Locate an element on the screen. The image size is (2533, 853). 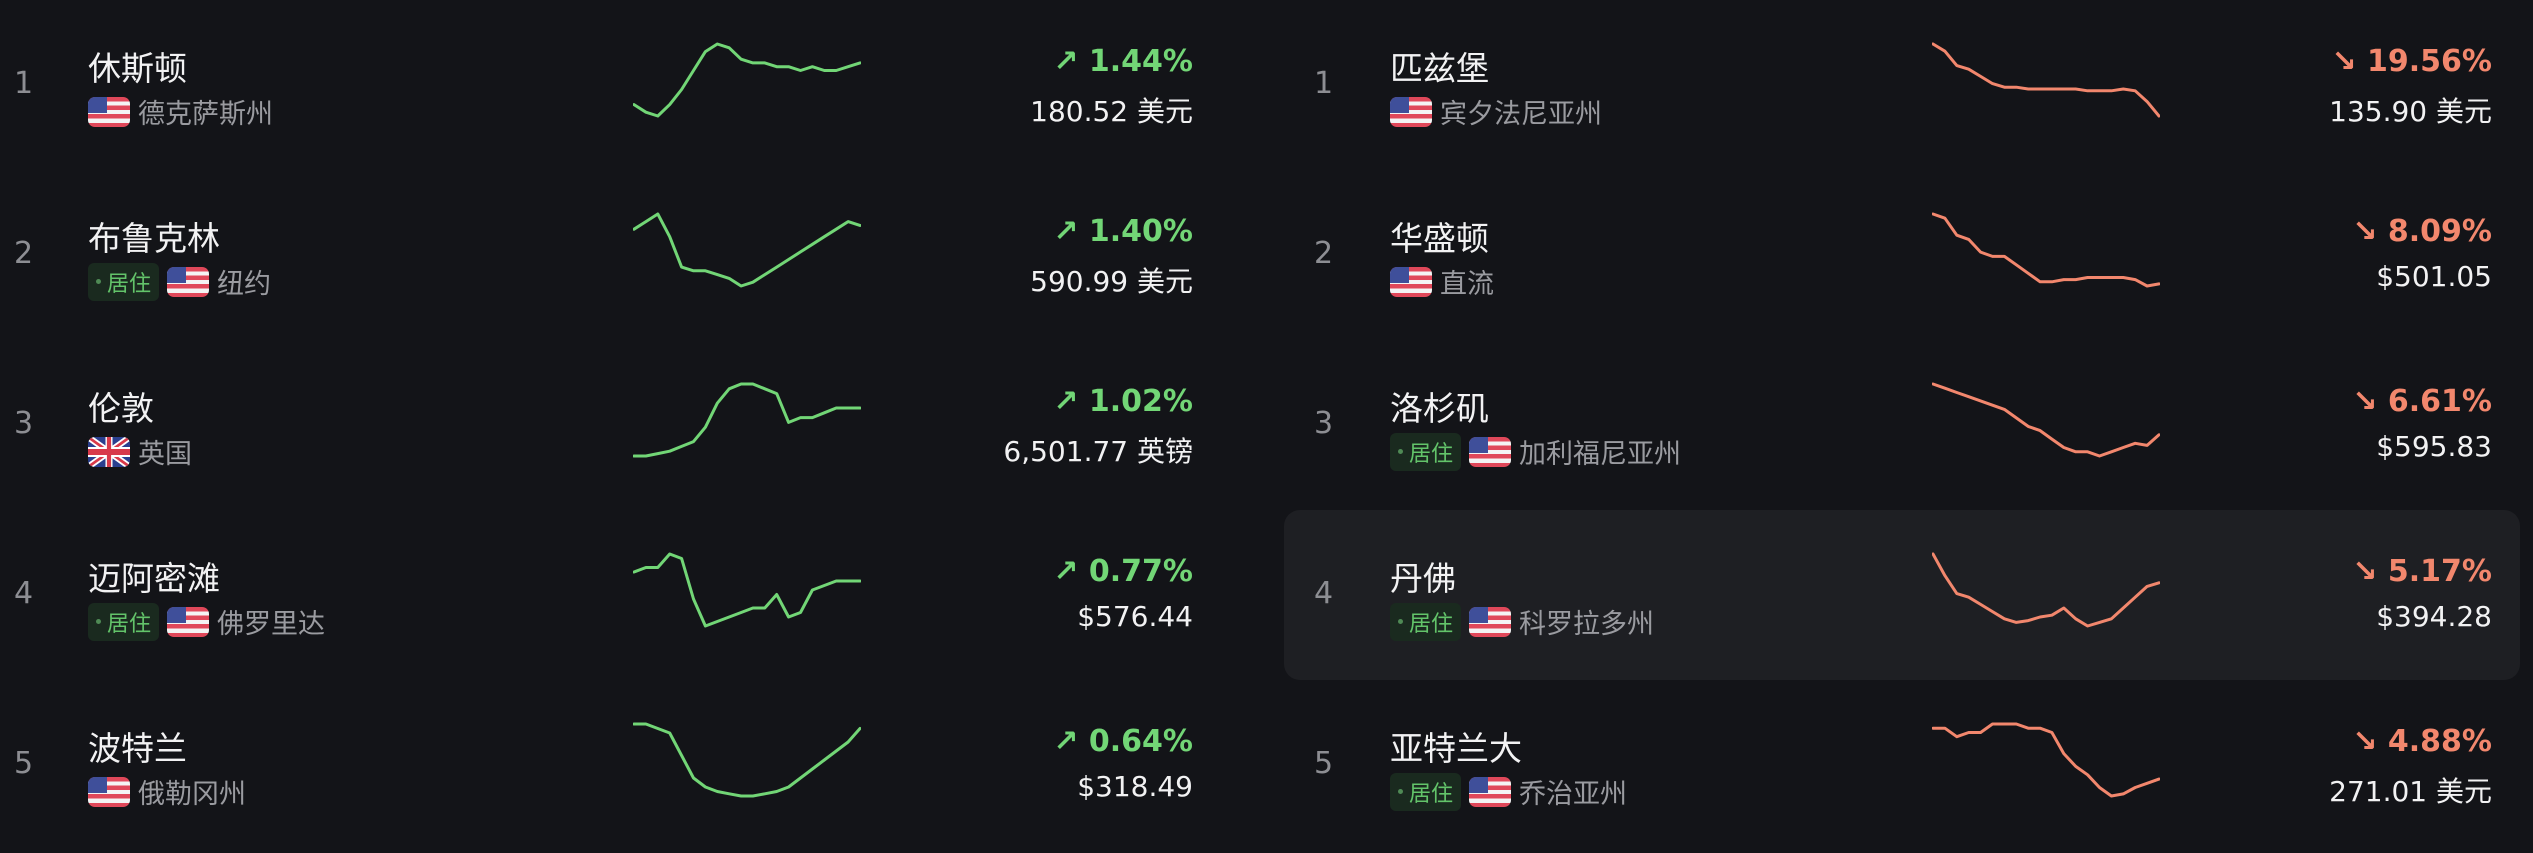
list-item: 1 匹兹堡 宾夕法尼亚州 ↘ 19.56% 135.90 美元 is located at coordinates (1902, 85).